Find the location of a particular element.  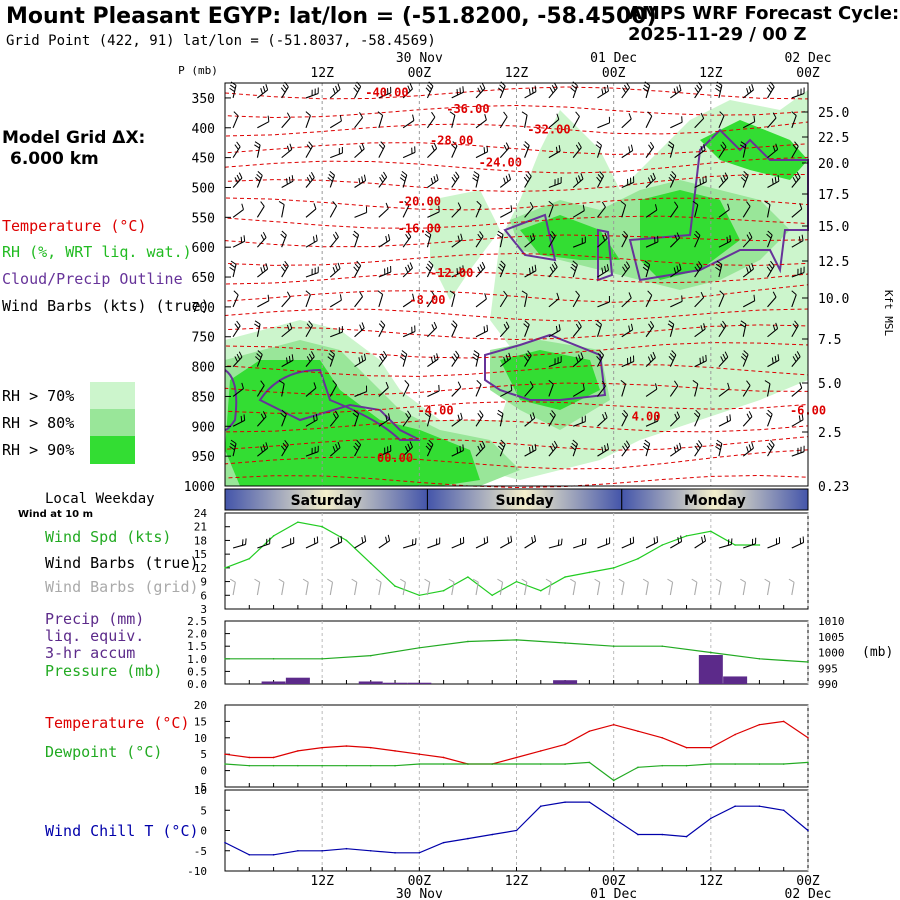

right-tick-label: 1005 is located at coordinates (831, 637).